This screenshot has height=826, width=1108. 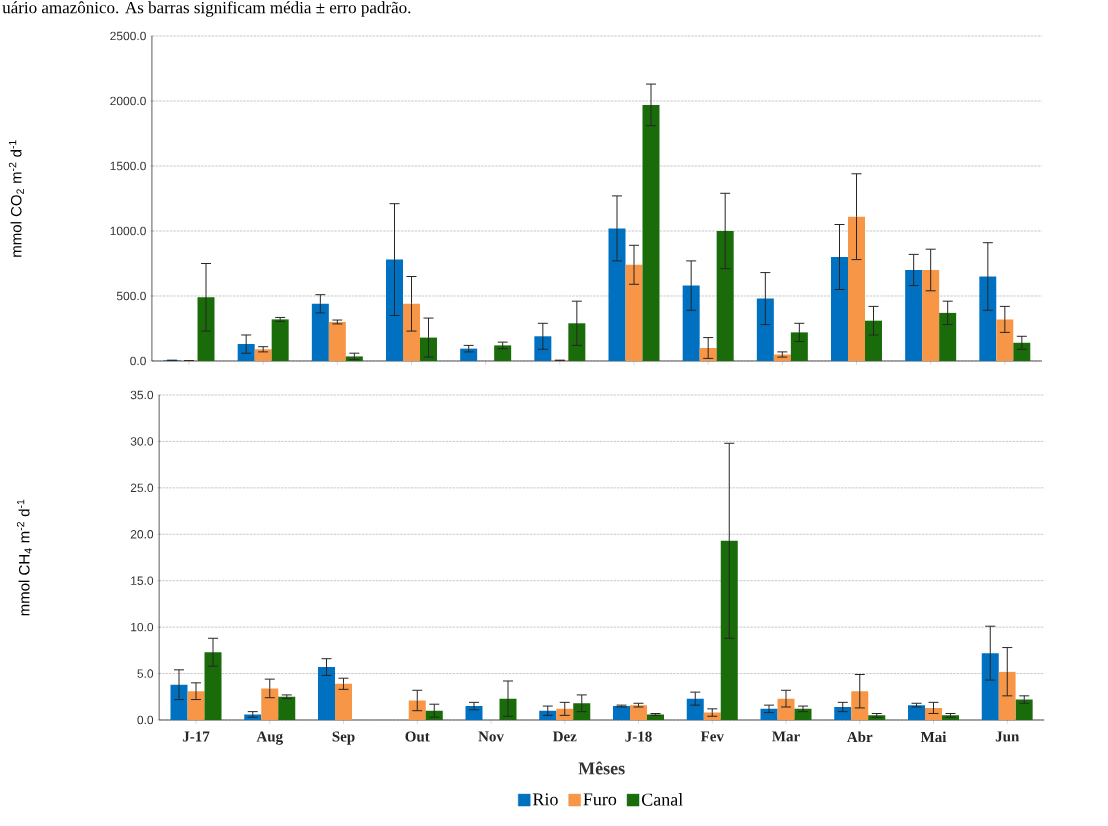 I want to click on legend-label: Furo, so click(x=600, y=799).